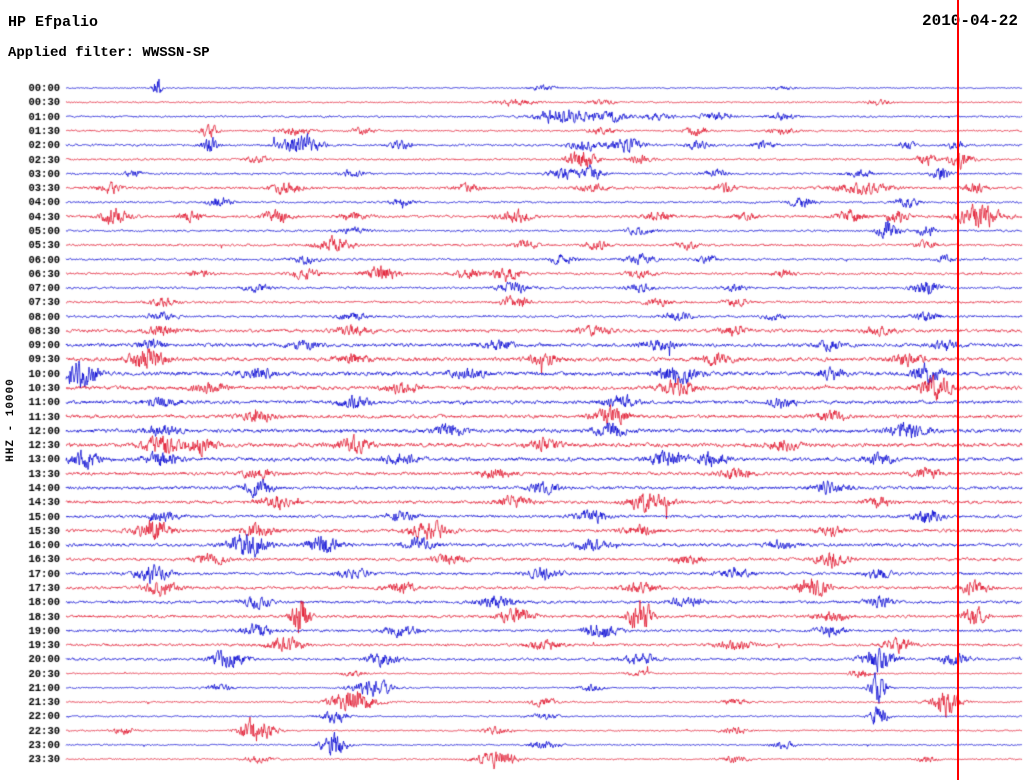 The height and width of the screenshot is (780, 1024). I want to click on station-title: HP Efpalio, so click(53, 22).